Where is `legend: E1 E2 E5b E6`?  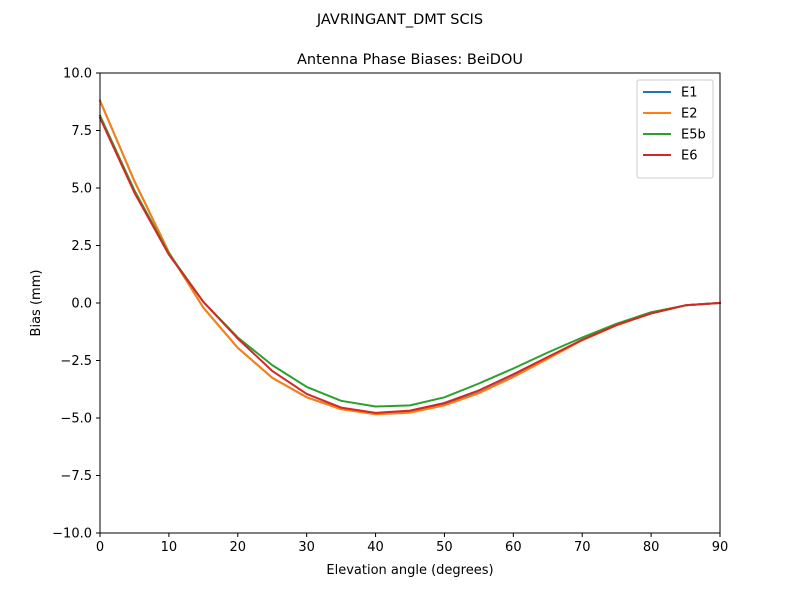
legend: E1 E2 E5b E6 is located at coordinates (675, 129).